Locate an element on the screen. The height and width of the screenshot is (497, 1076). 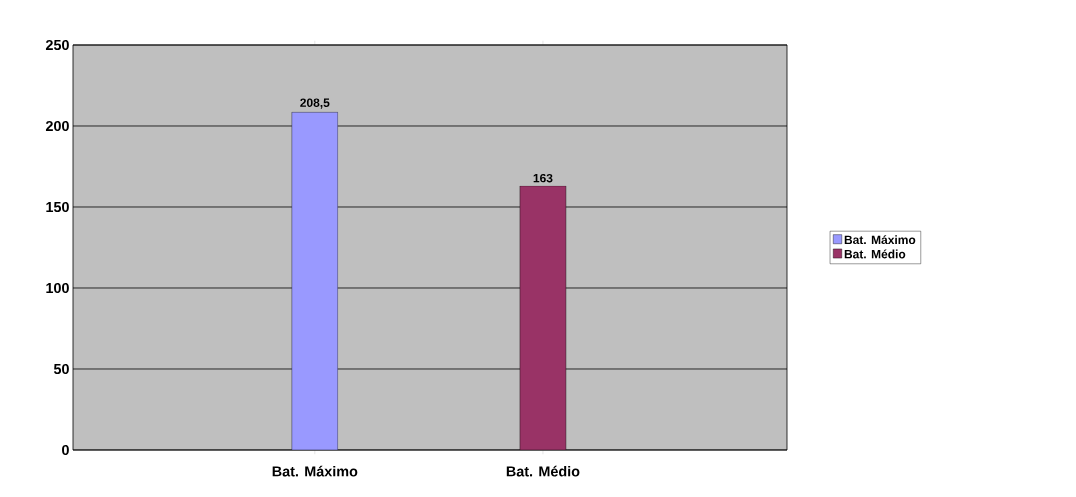
data-label: 163 is located at coordinates (543, 178).